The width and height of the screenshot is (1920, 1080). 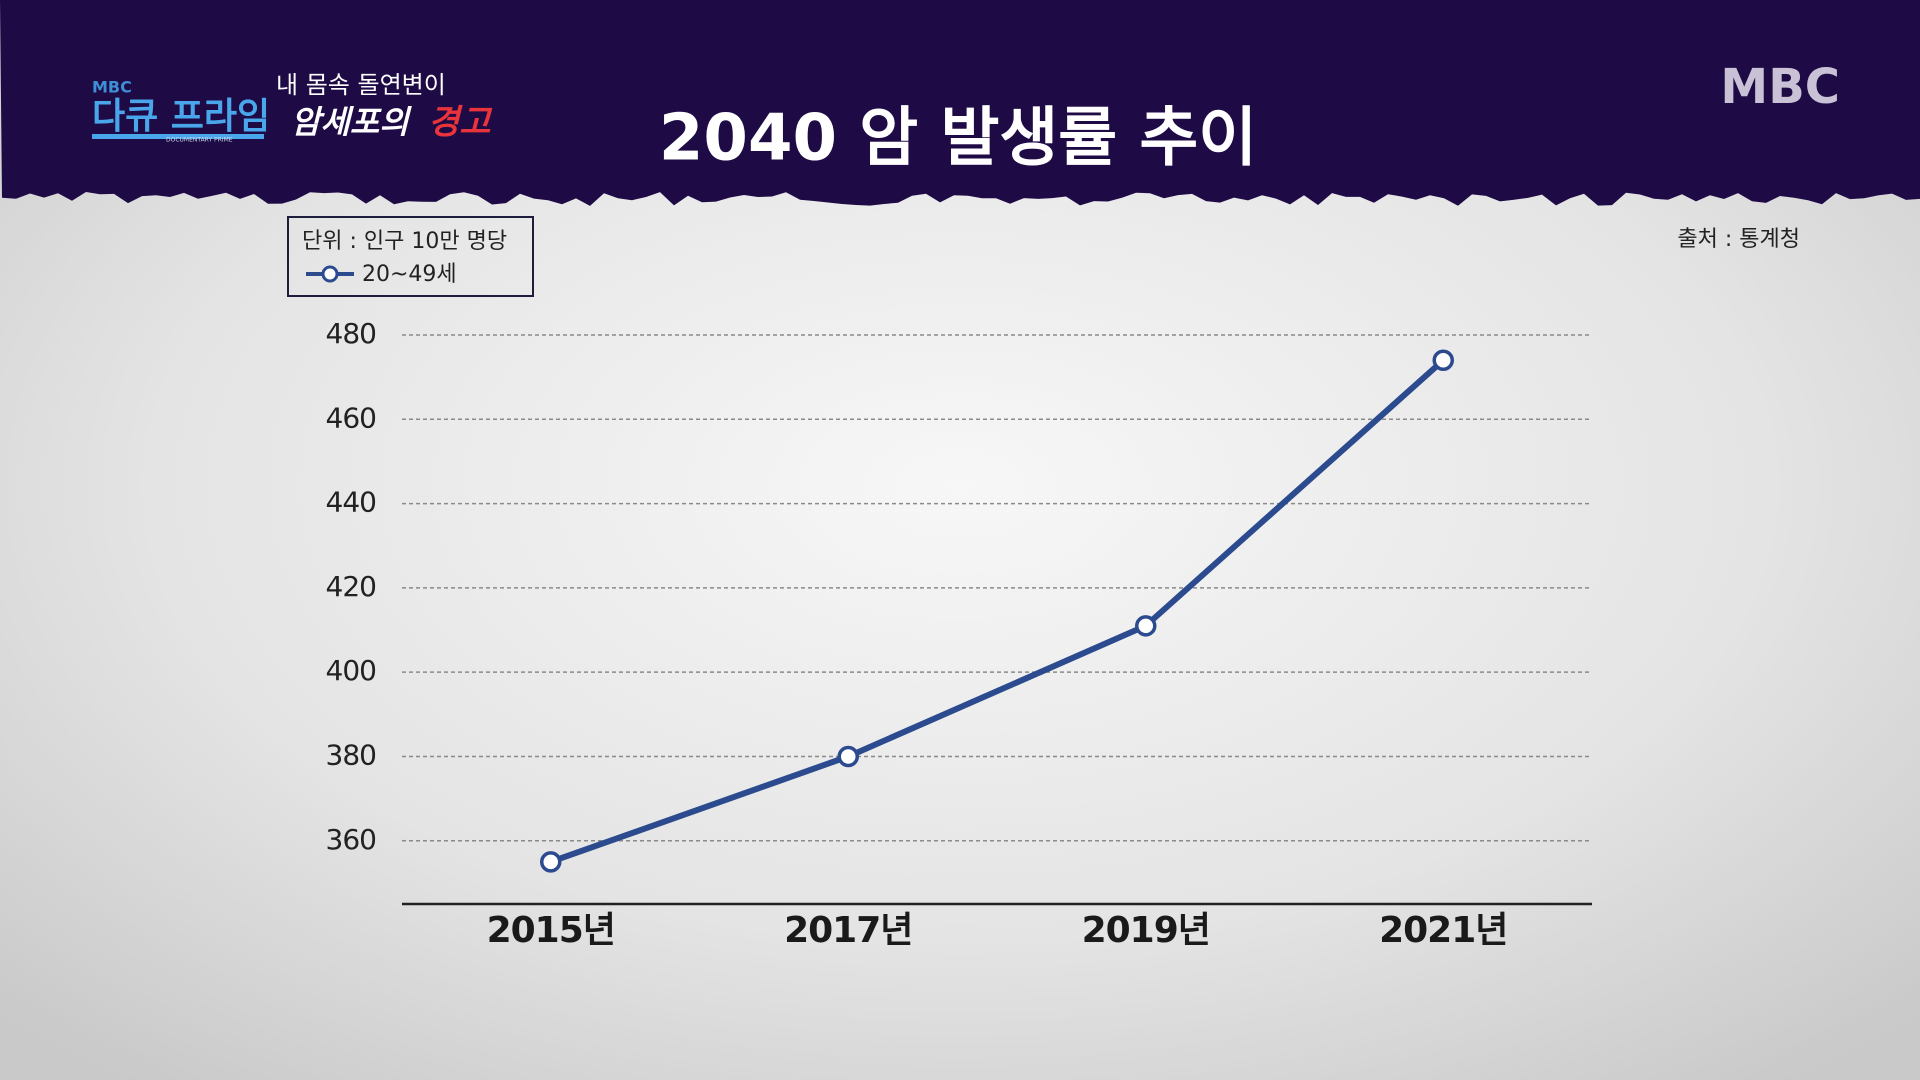 What do you see at coordinates (181, 116) in the screenshot?
I see `program-name: 다큐 프라임` at bounding box center [181, 116].